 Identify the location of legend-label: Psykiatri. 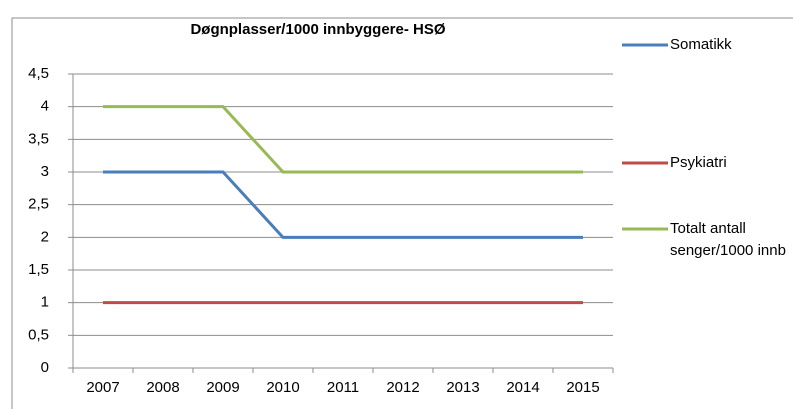
(698, 162).